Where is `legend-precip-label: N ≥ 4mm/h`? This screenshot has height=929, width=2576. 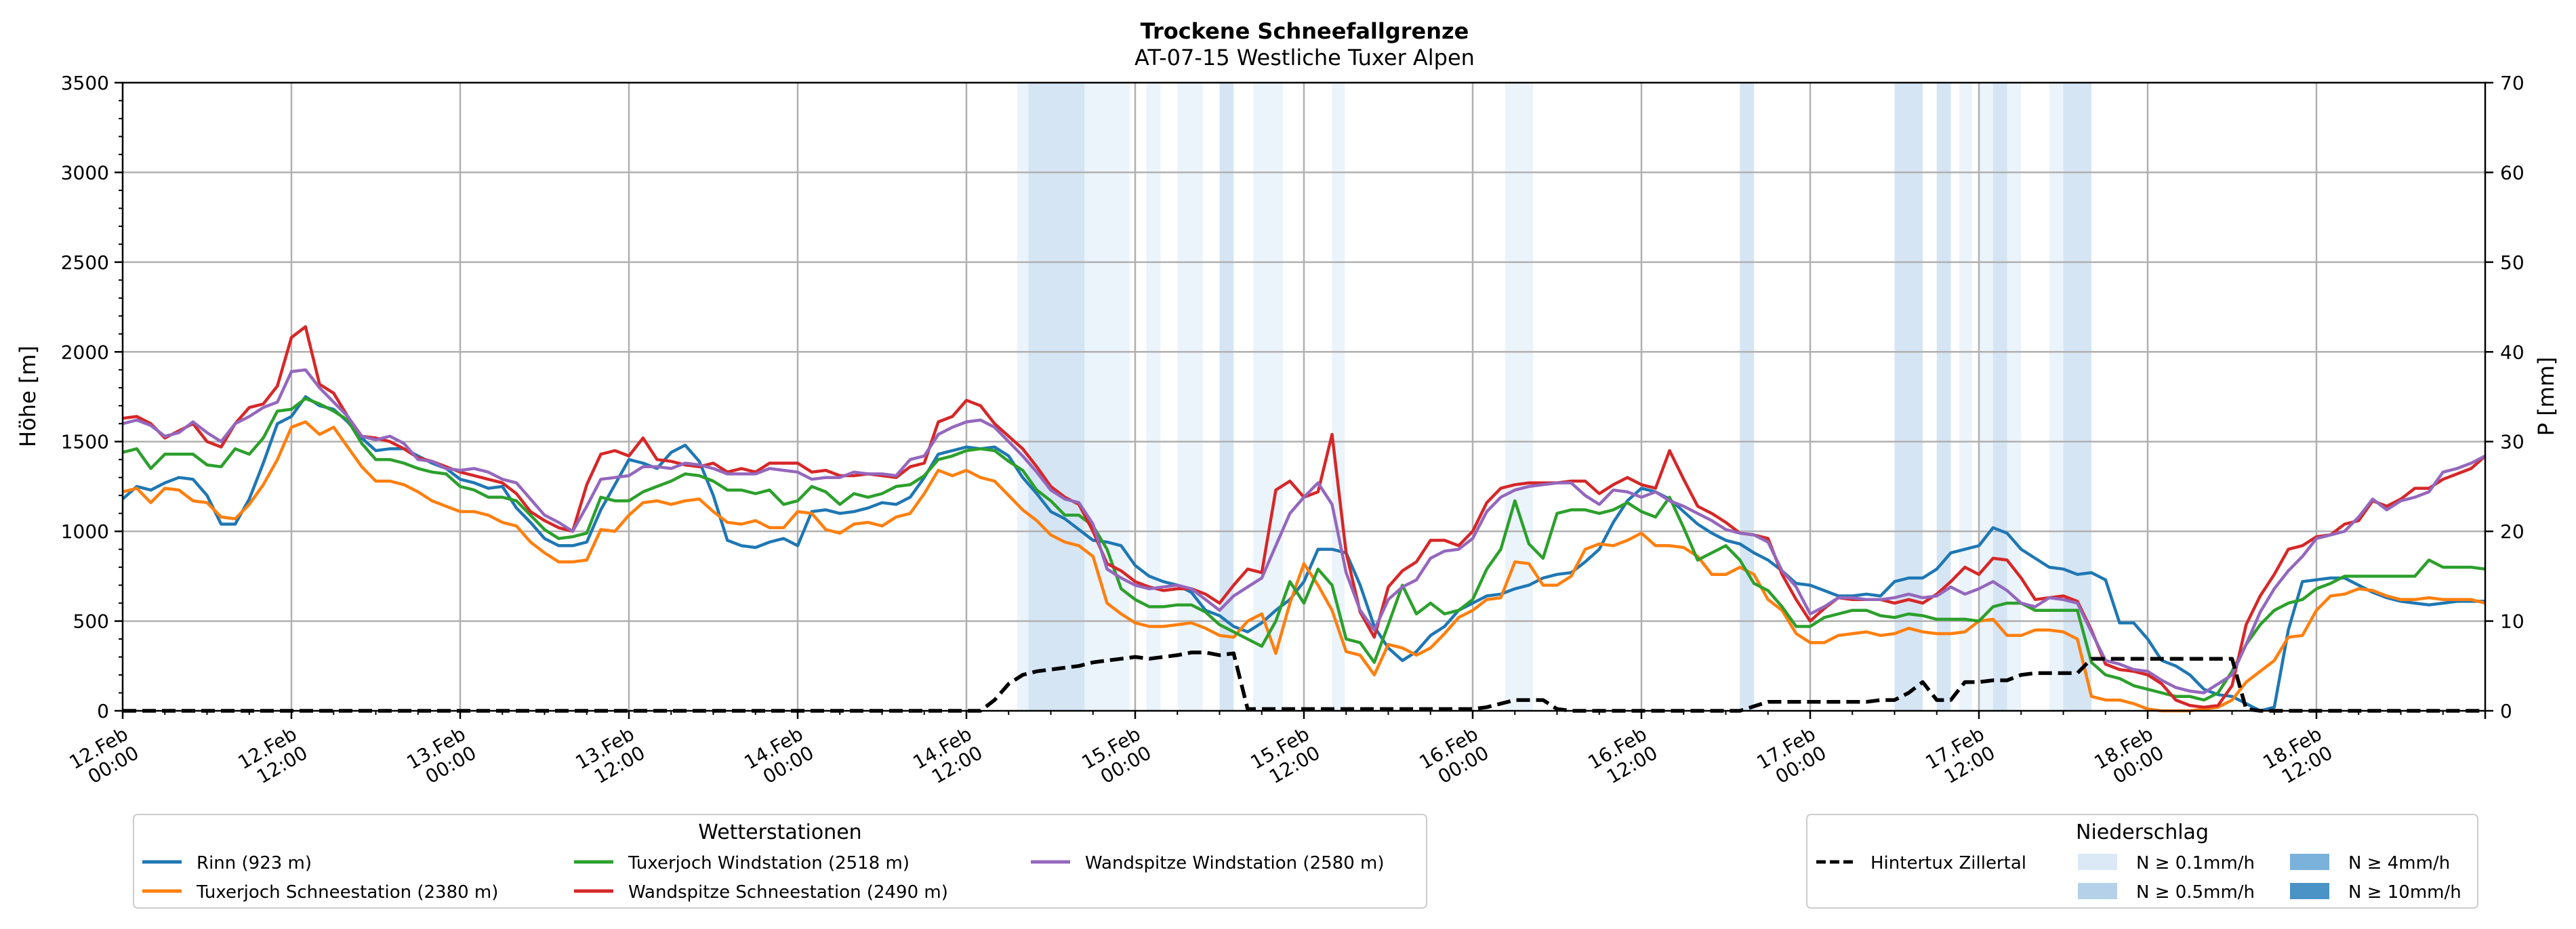 legend-precip-label: N ≥ 4mm/h is located at coordinates (2399, 863).